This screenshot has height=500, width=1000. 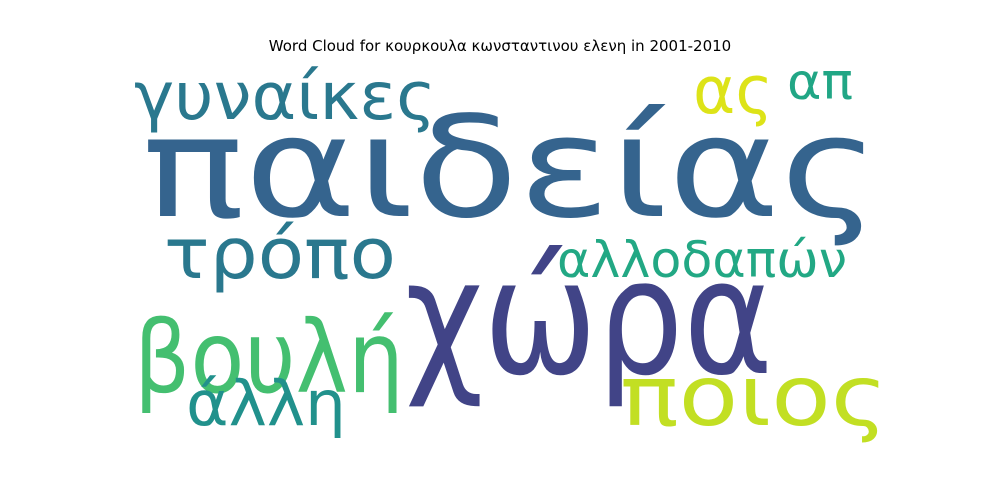 What do you see at coordinates (733, 90) in the screenshot?
I see `word-as: ας` at bounding box center [733, 90].